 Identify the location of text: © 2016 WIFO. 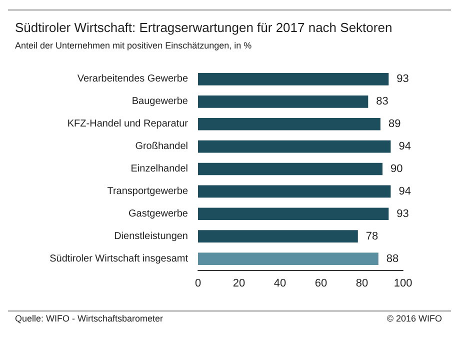
(414, 319).